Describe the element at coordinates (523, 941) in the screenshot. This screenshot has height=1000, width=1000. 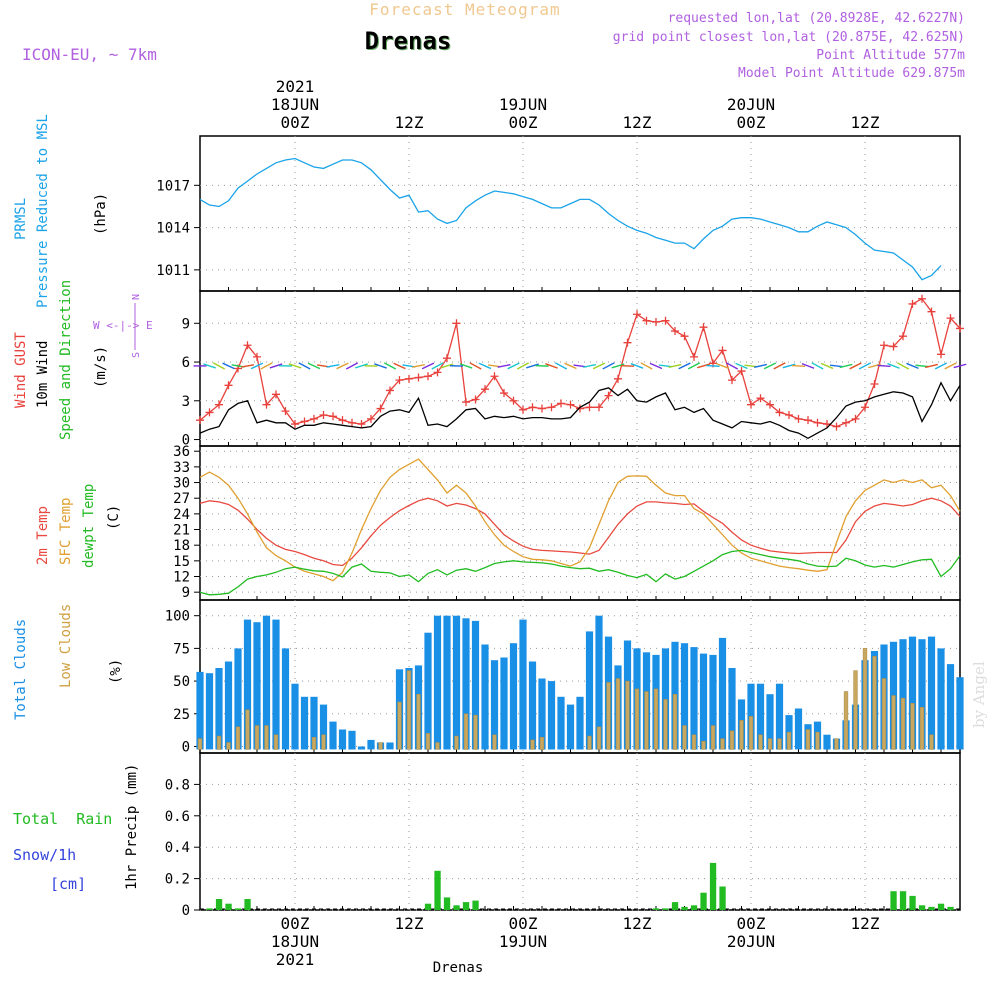
I see `bottom-time-label: 19JUN` at that location.